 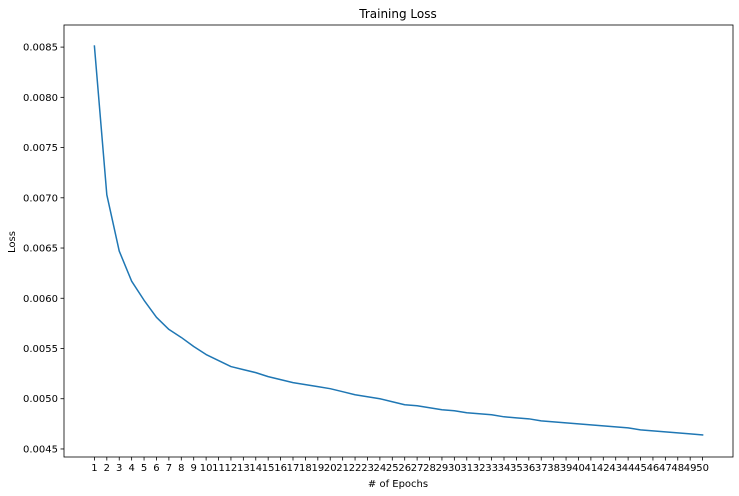 What do you see at coordinates (206, 468) in the screenshot?
I see `x-tick-label: 10` at bounding box center [206, 468].